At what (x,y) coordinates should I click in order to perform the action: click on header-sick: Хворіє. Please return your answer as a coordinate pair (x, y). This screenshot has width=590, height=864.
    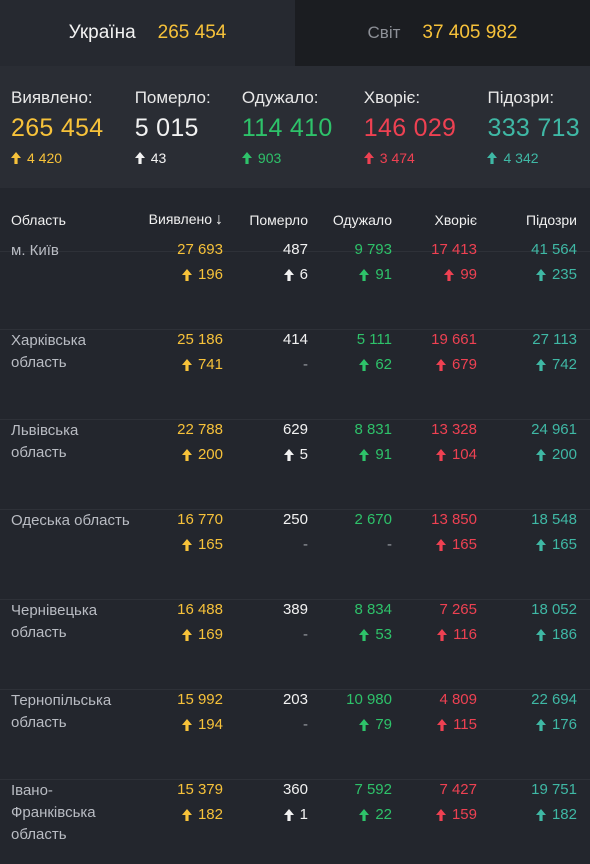
    Looking at the image, I should click on (455, 219).